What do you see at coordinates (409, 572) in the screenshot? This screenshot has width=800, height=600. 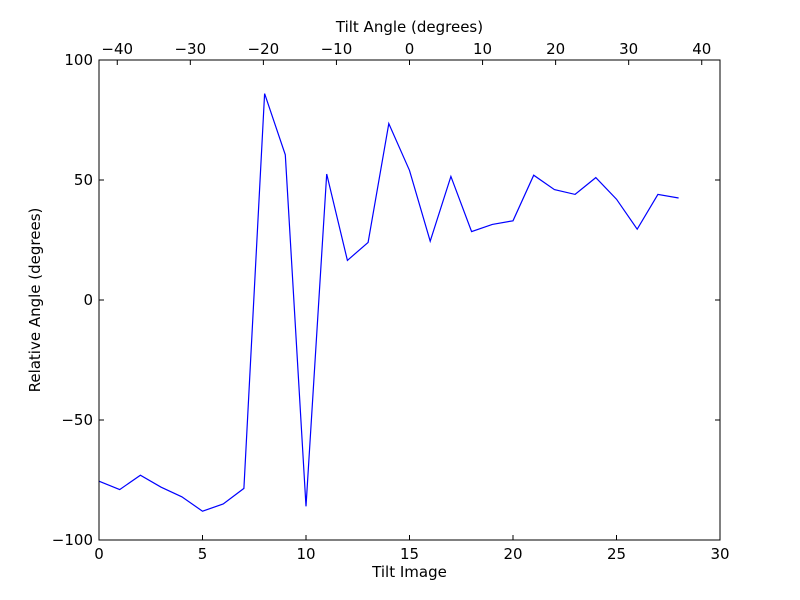 I see `x-axis-label: Tilt Image` at bounding box center [409, 572].